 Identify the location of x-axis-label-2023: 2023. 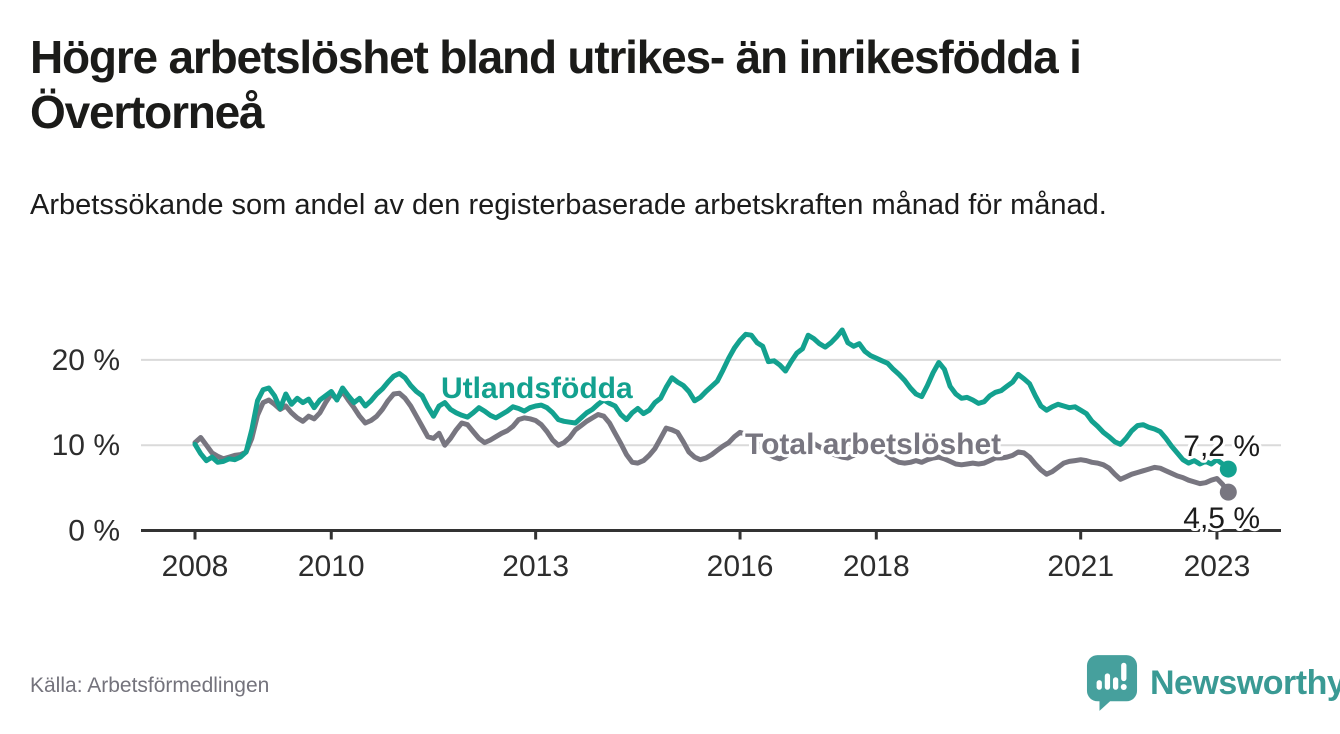
(1217, 566).